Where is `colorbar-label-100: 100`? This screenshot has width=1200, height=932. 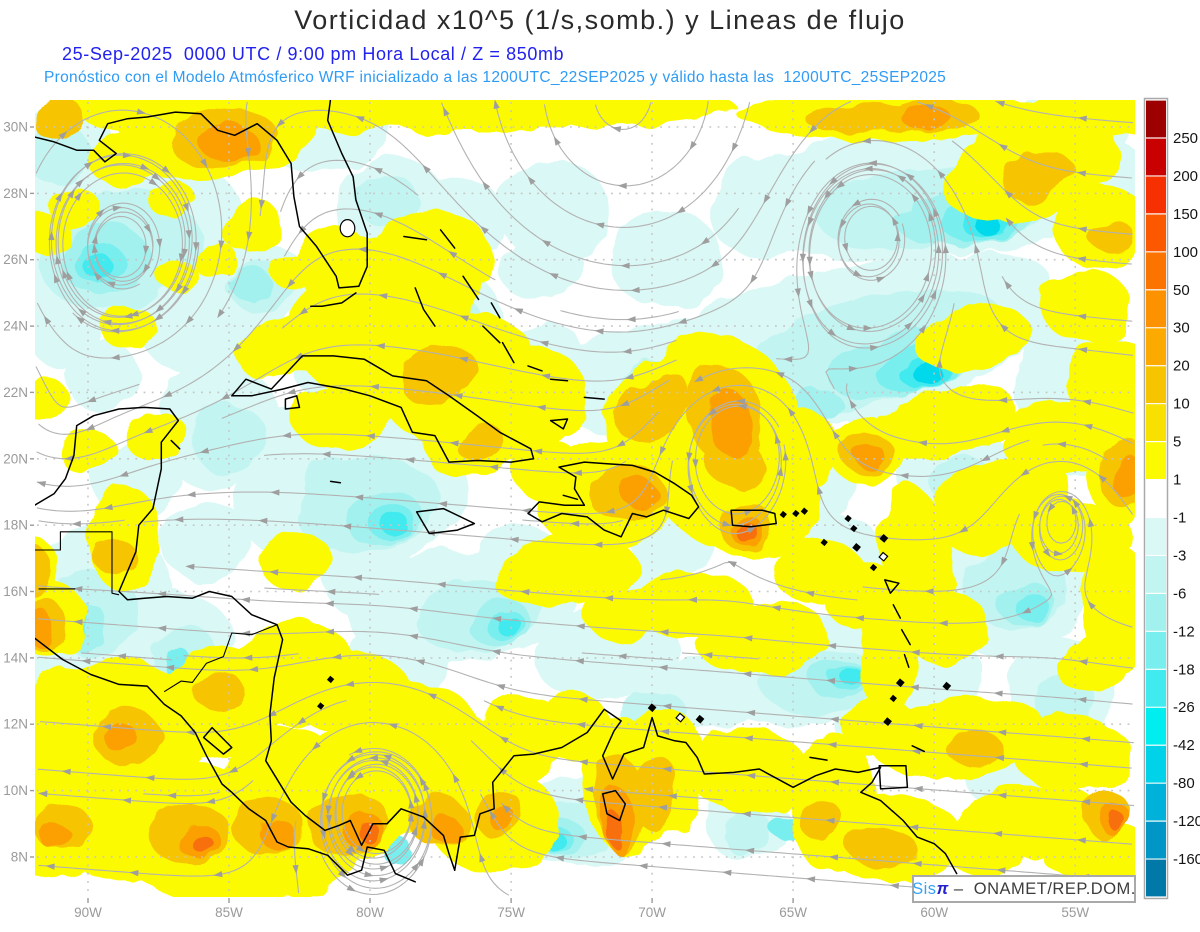 colorbar-label-100: 100 is located at coordinates (1185, 252).